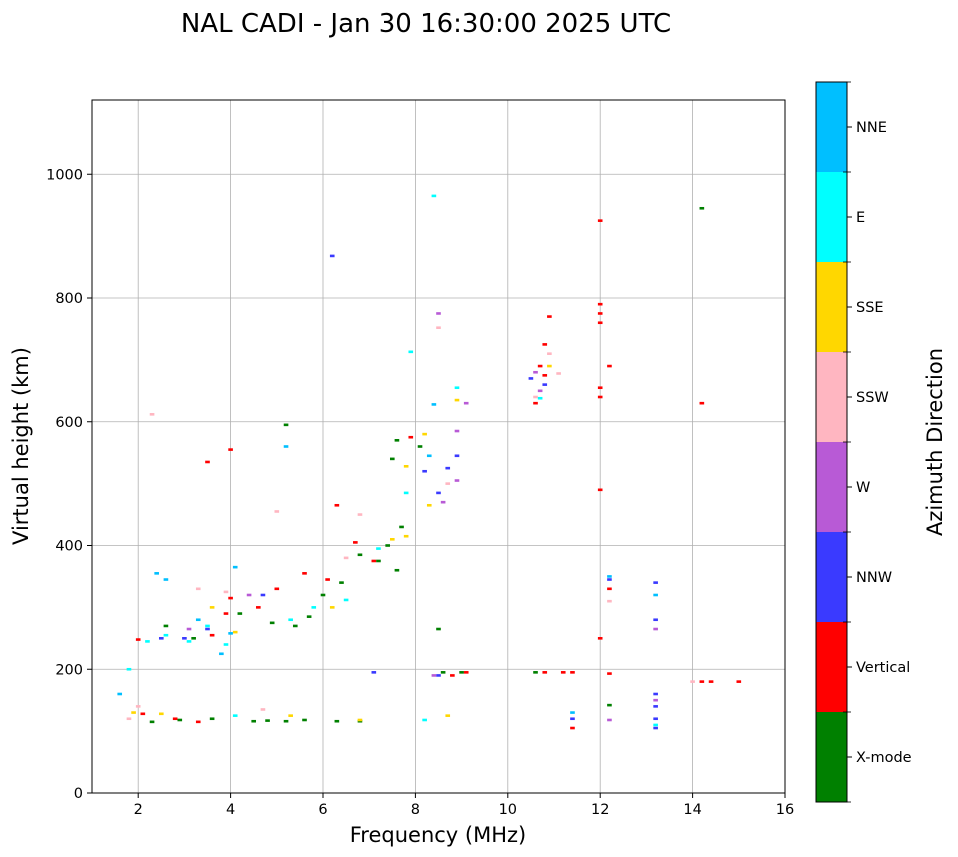  I want to click on x-tick-label: 12, so click(600, 810).